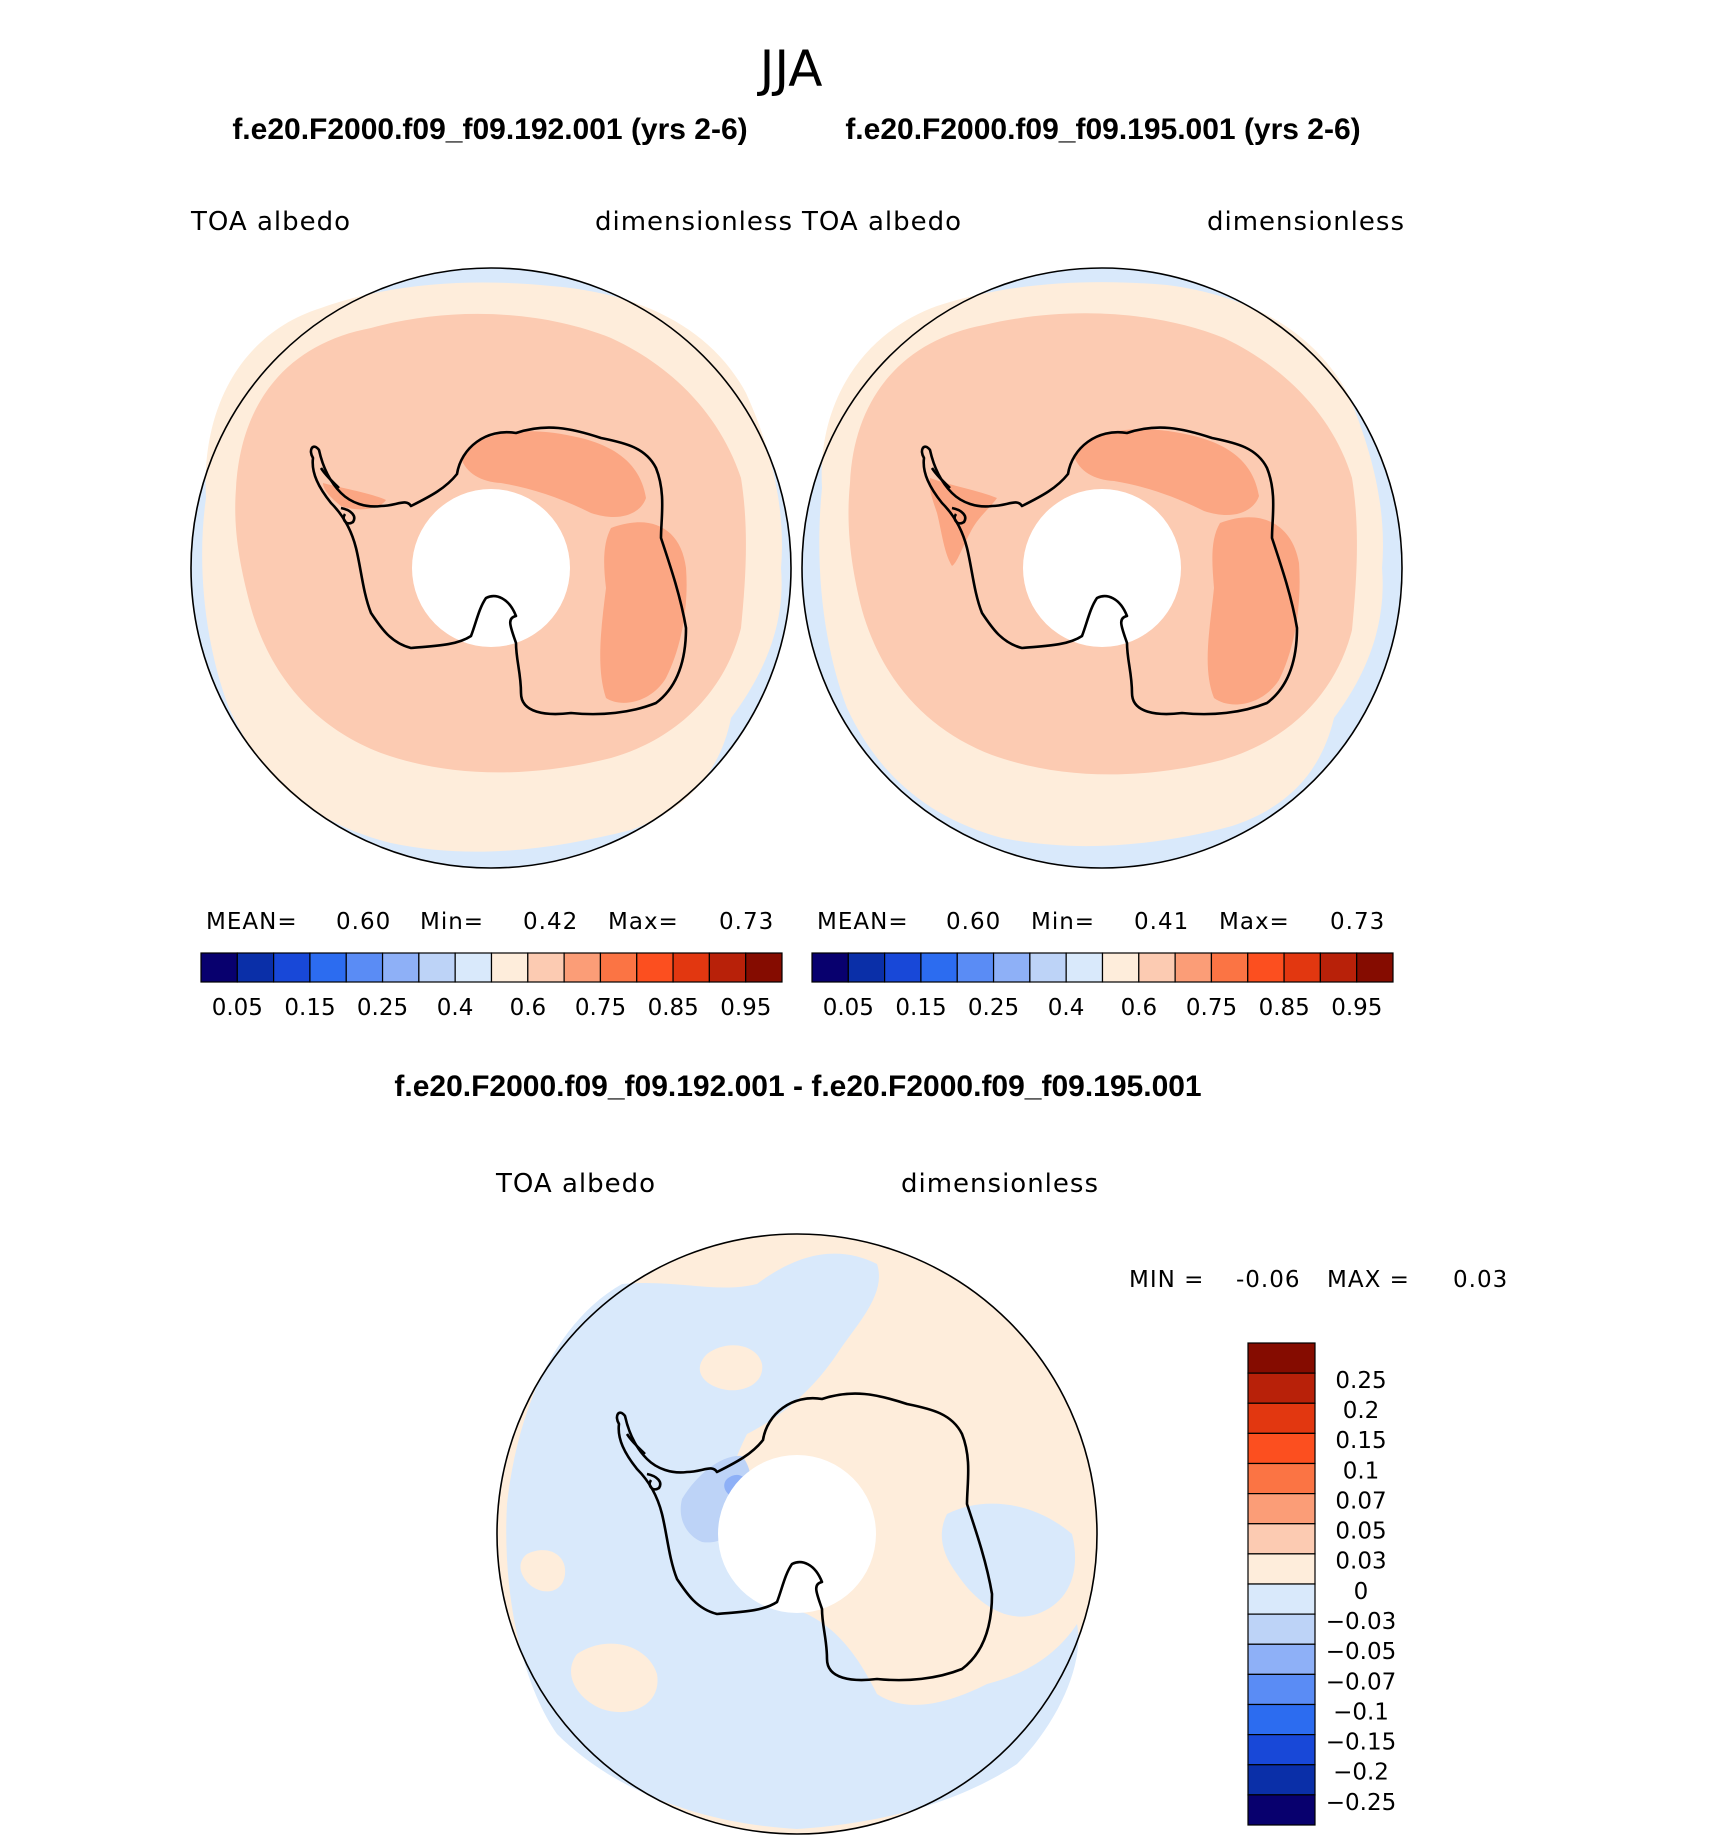 This screenshot has height=1837, width=1710. What do you see at coordinates (1360, 1381) in the screenshot?
I see `panel3-tick: 0.25` at bounding box center [1360, 1381].